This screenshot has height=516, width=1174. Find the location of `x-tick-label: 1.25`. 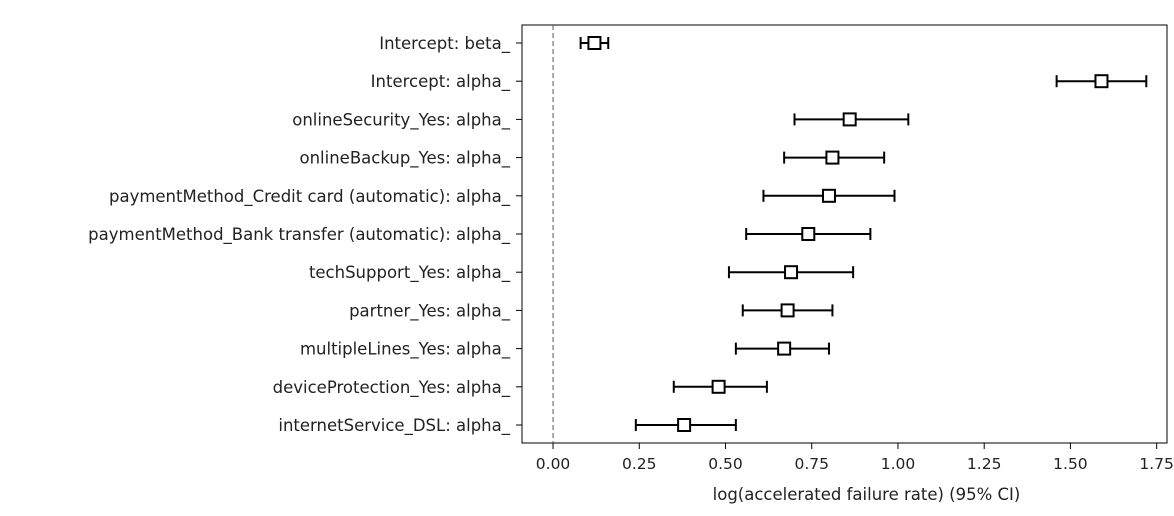

x-tick-label: 1.25 is located at coordinates (984, 464).